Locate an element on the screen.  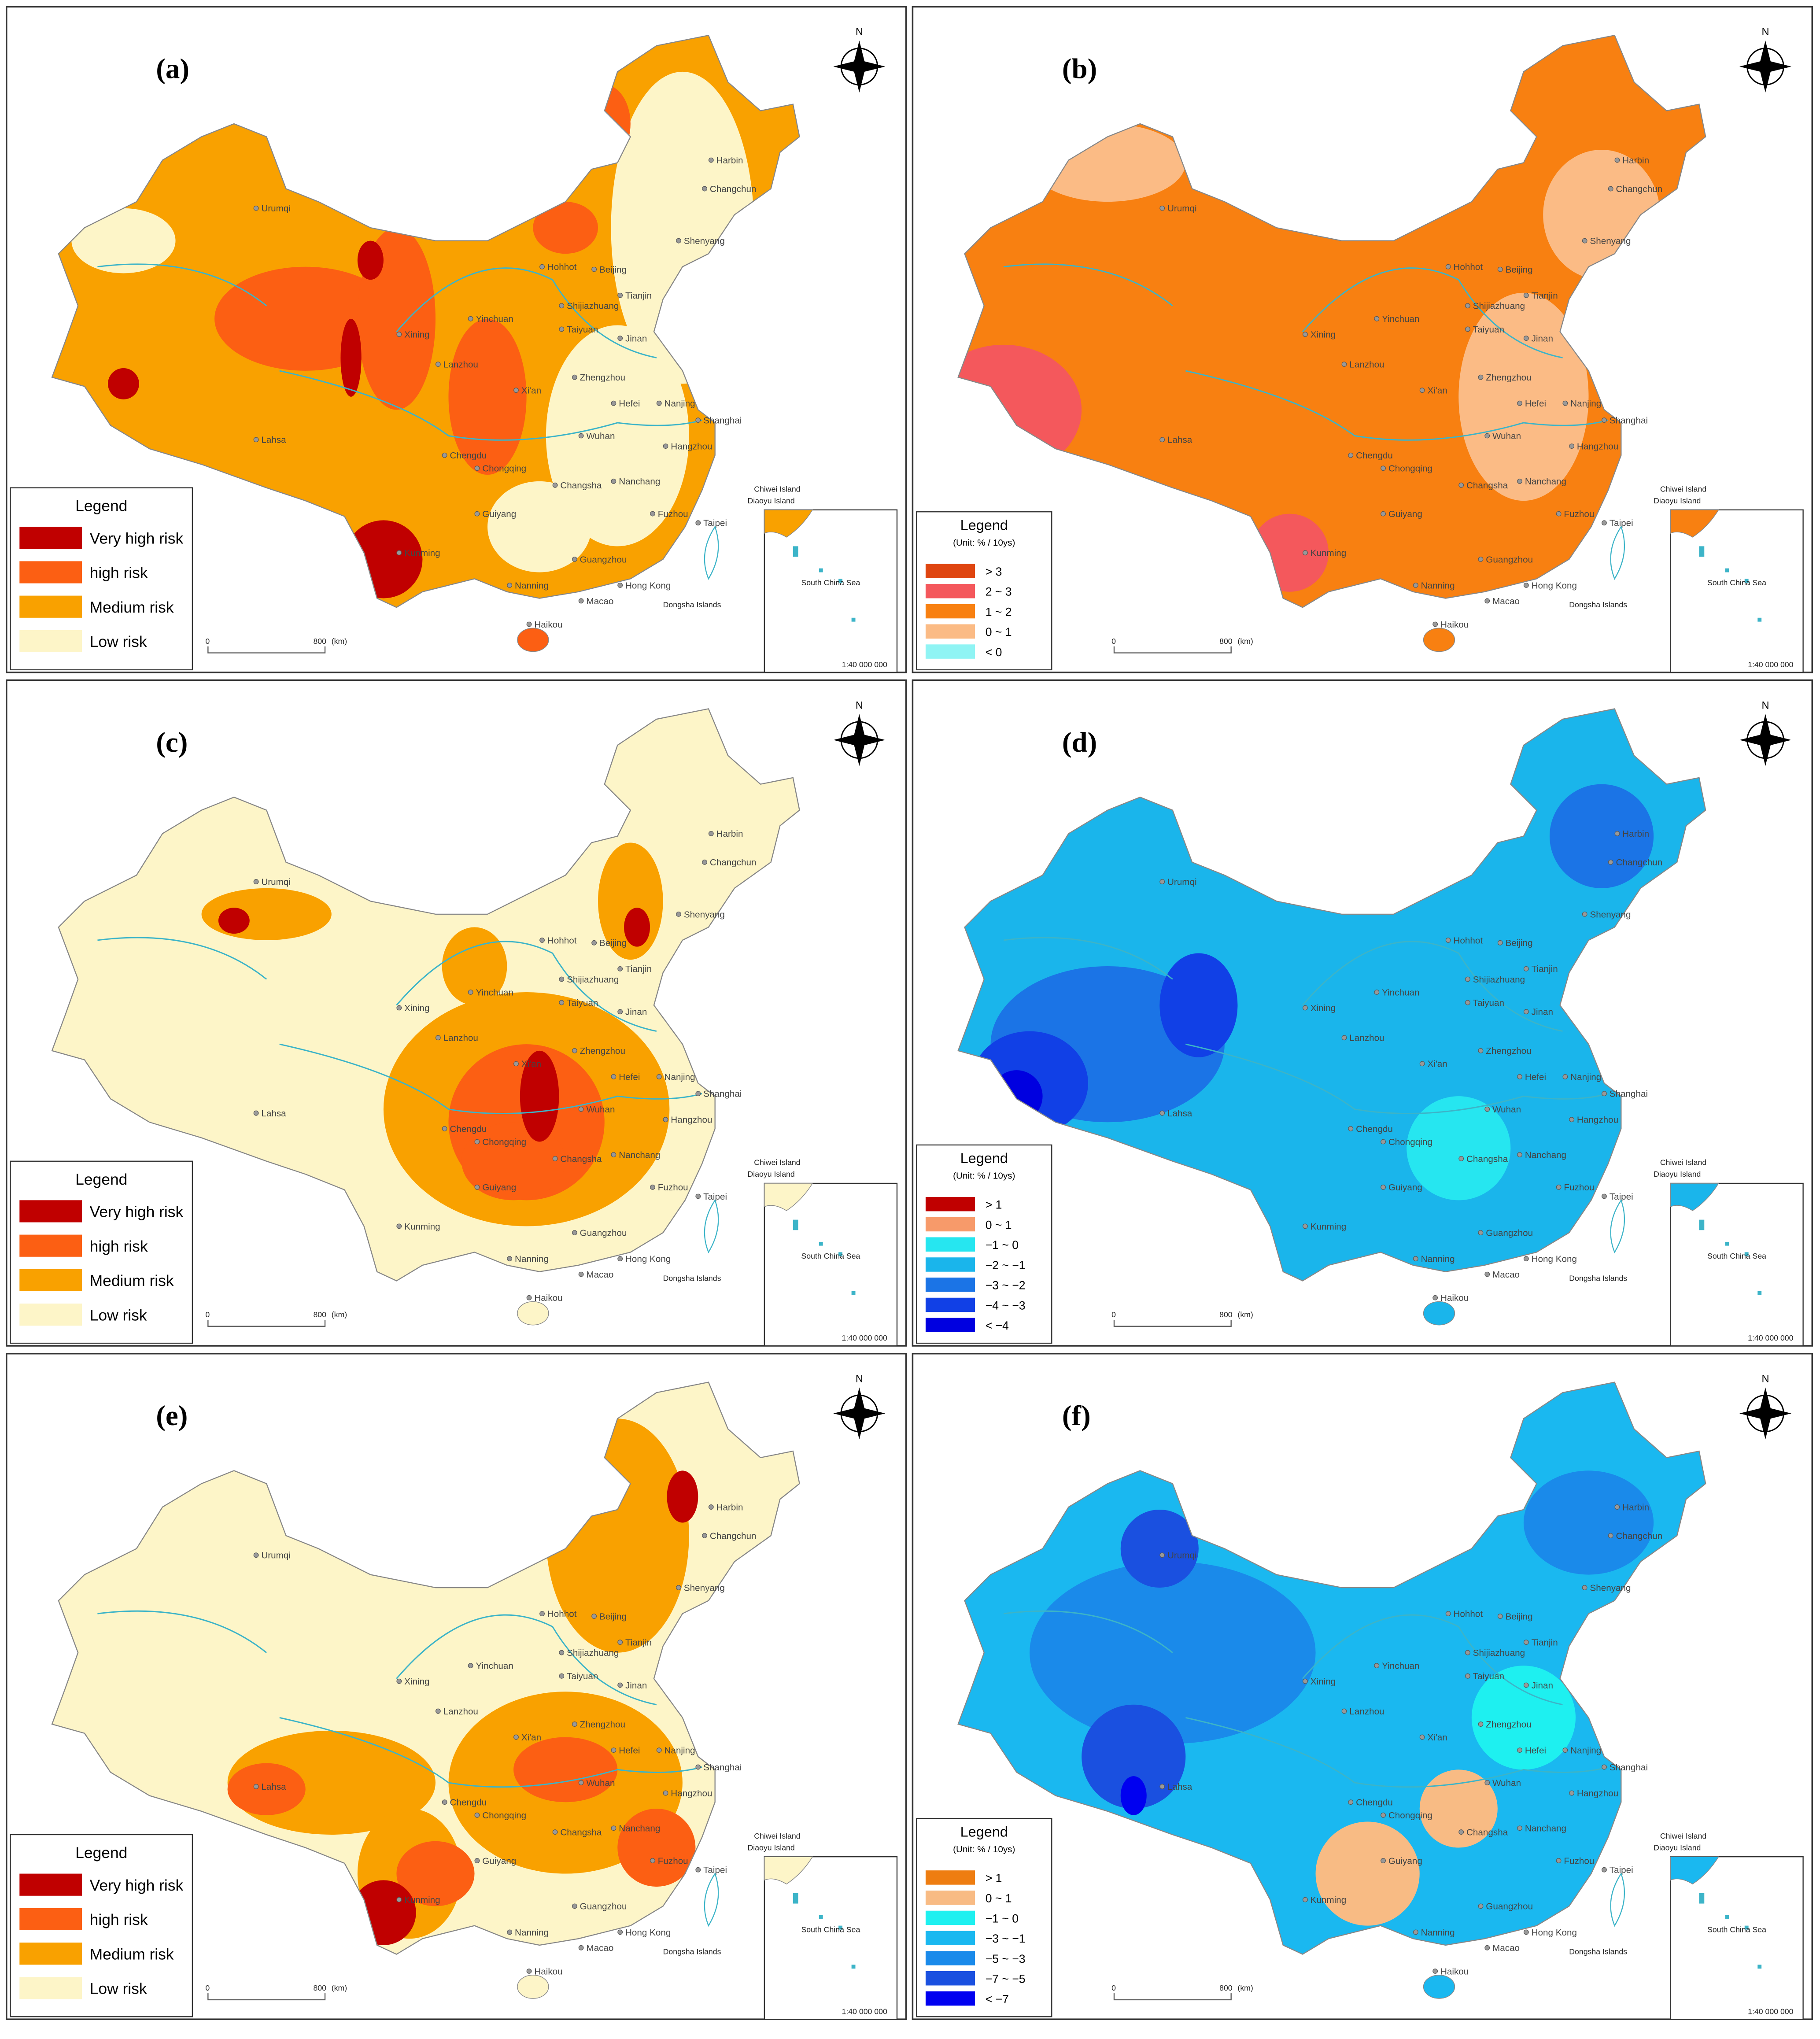
legend-label: 1 ~ 2 is located at coordinates (999, 611).